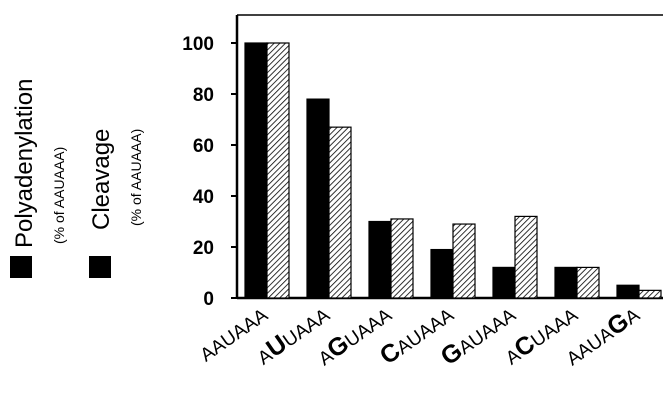 This screenshot has height=411, width=663. I want to click on y-tick-label: 100, so click(198, 44).